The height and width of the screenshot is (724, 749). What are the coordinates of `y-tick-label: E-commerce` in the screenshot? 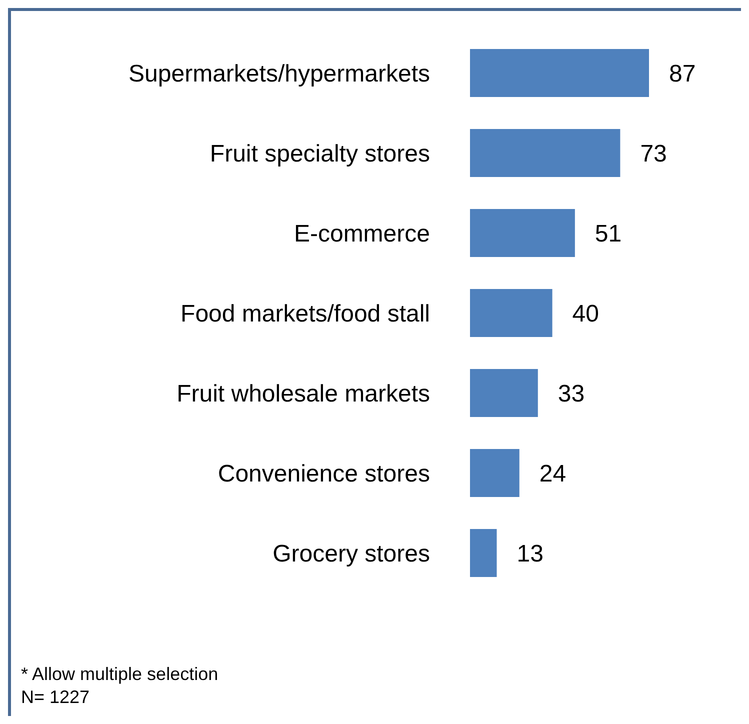 It's located at (362, 234).